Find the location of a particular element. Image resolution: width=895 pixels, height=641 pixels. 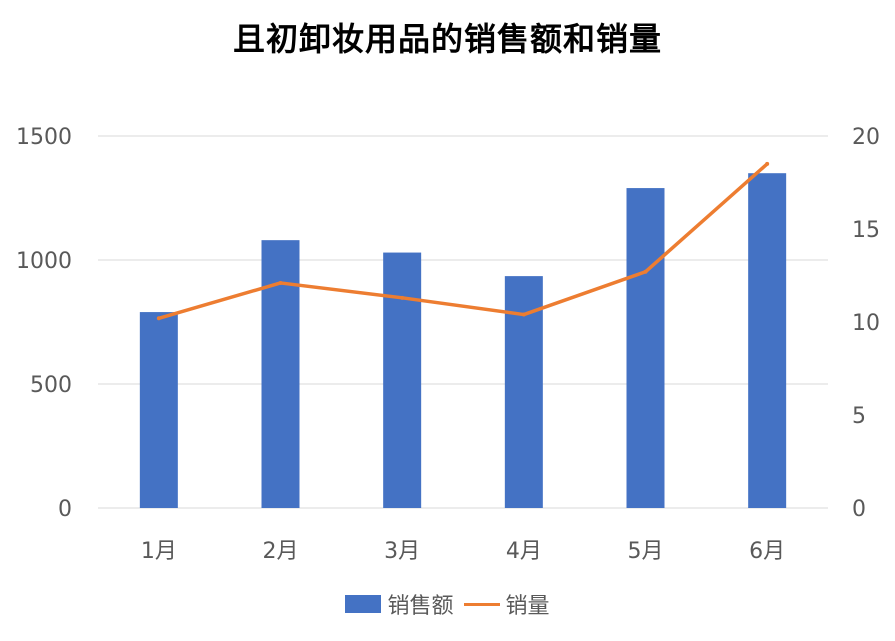

x-tick-label: 3月 is located at coordinates (402, 551).